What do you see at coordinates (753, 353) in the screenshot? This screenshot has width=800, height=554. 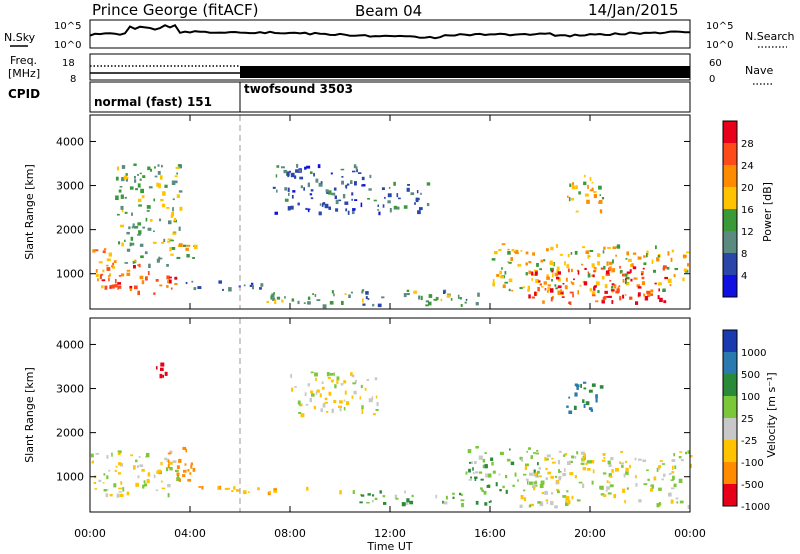 I see `velocity-colorbar-tick: 1000` at bounding box center [753, 353].